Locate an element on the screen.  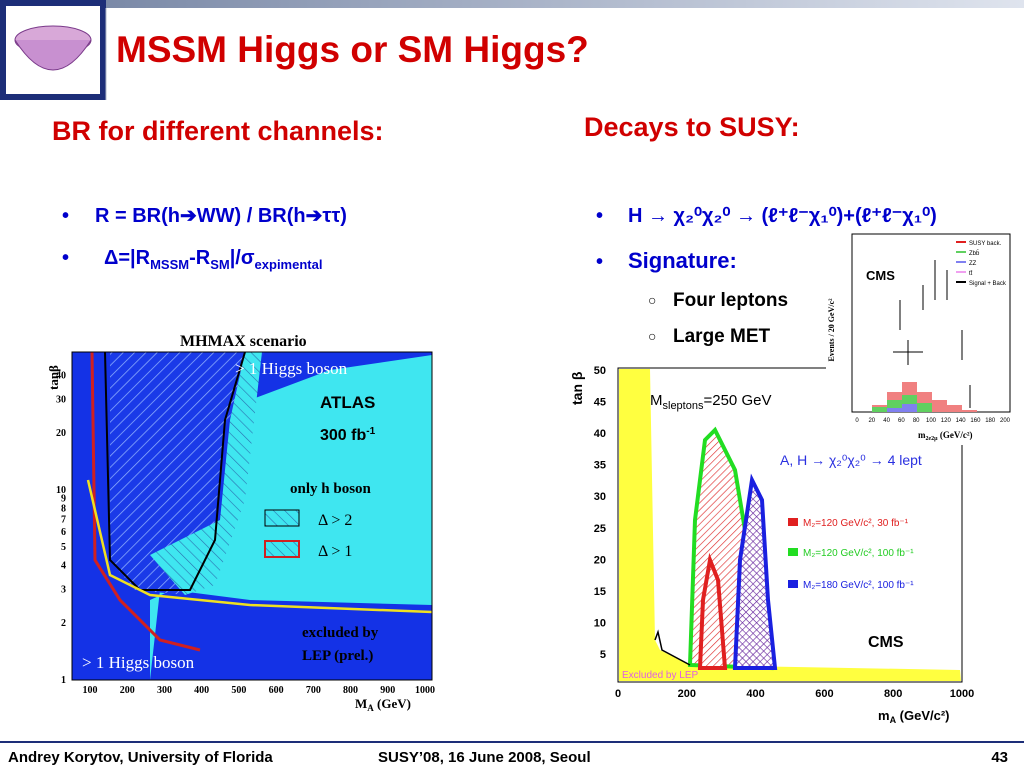
ticks: 0 20 40 60 80 100 120 140 160 180 200 is located at coordinates (932, 421).